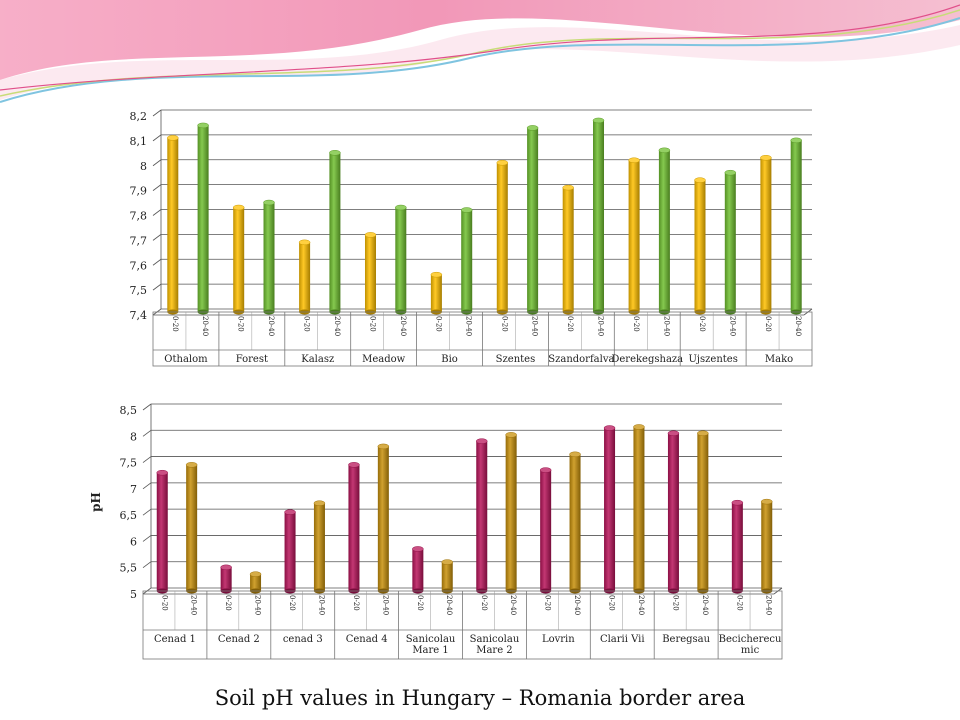 This screenshot has width=960, height=720. What do you see at coordinates (303, 639) in the screenshot?
I see `chart2-category-label: cenad 3` at bounding box center [303, 639].